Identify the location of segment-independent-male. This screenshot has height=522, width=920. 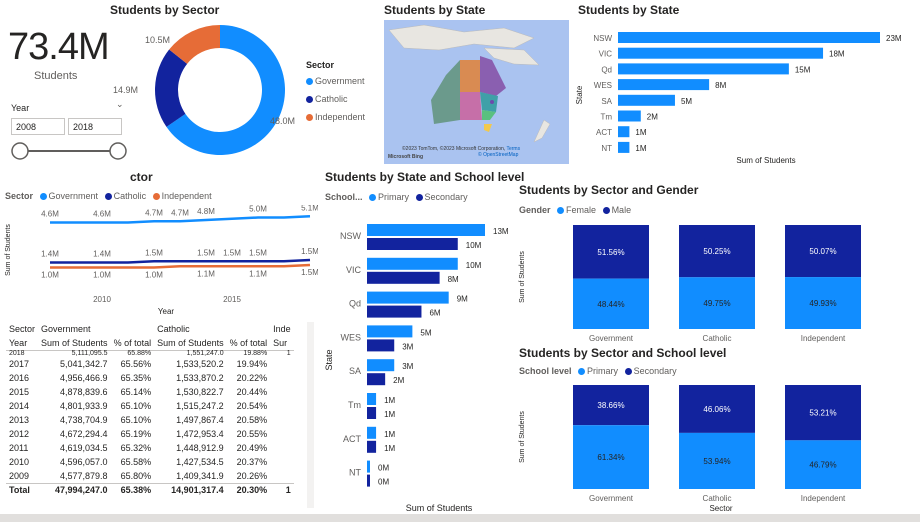
(823, 251).